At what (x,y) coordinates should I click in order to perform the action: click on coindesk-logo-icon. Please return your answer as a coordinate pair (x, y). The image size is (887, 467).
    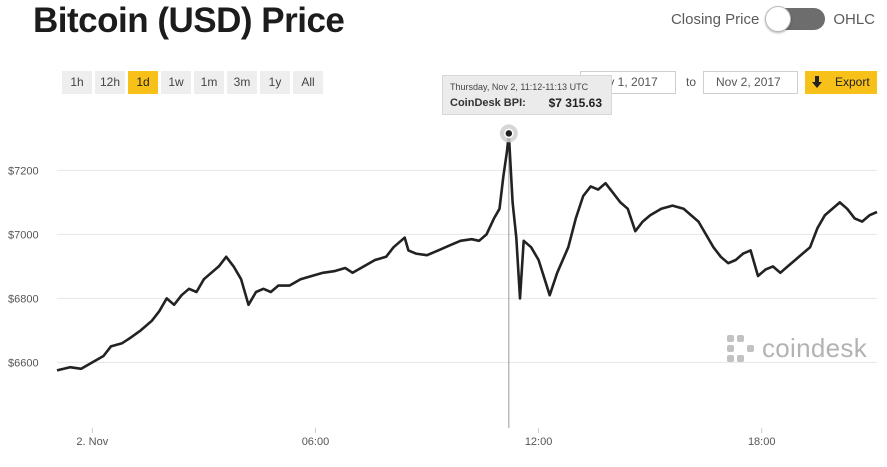
    Looking at the image, I should click on (740, 348).